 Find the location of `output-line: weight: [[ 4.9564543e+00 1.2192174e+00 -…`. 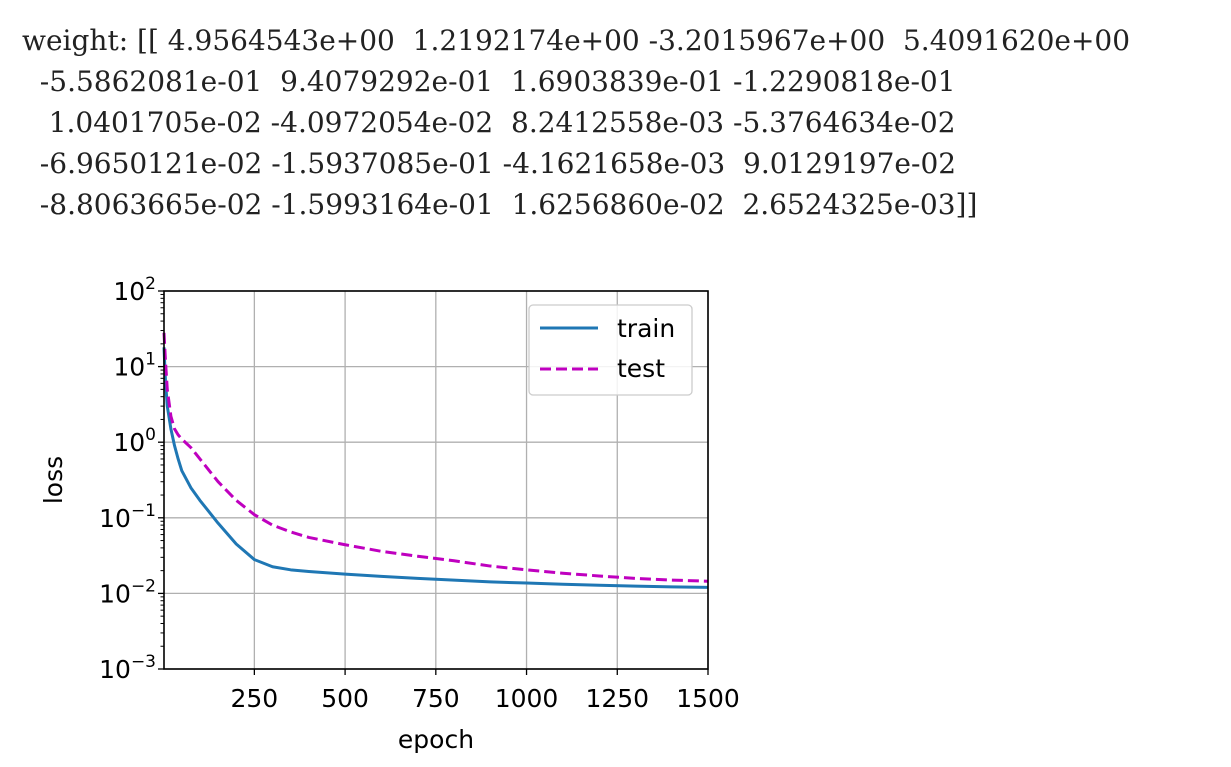

output-line: weight: [[ 4.9564543e+00 1.2192174e+00 -… is located at coordinates (576, 40).